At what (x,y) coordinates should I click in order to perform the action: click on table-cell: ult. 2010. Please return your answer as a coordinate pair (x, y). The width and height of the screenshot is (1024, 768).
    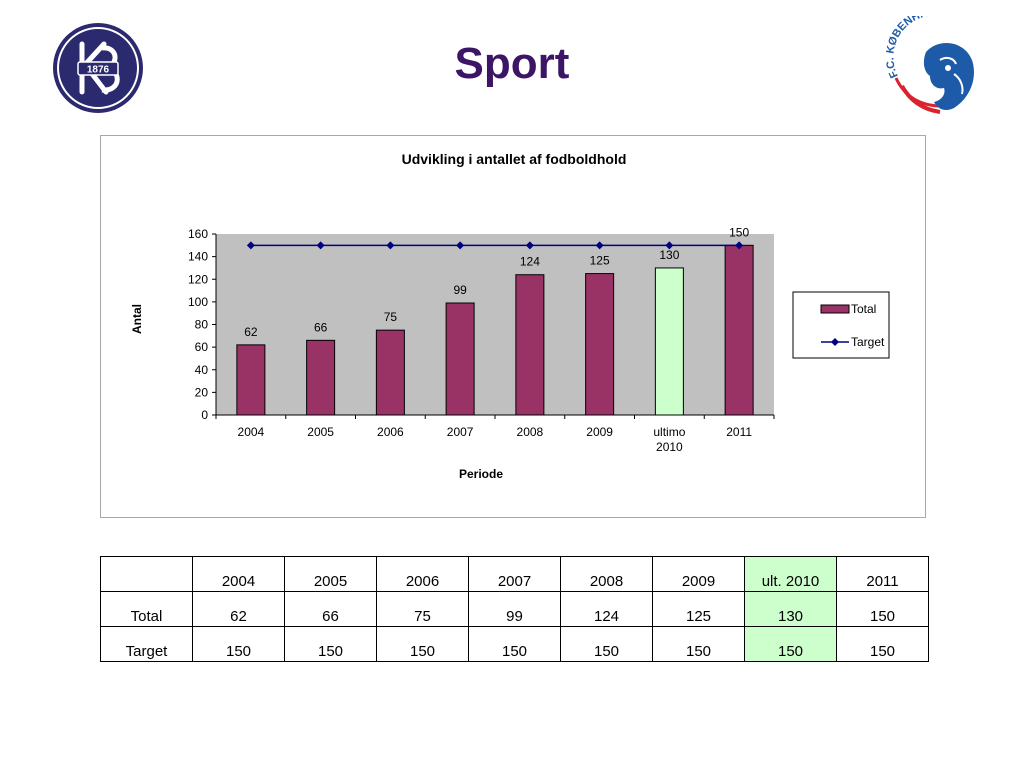
    Looking at the image, I should click on (790, 574).